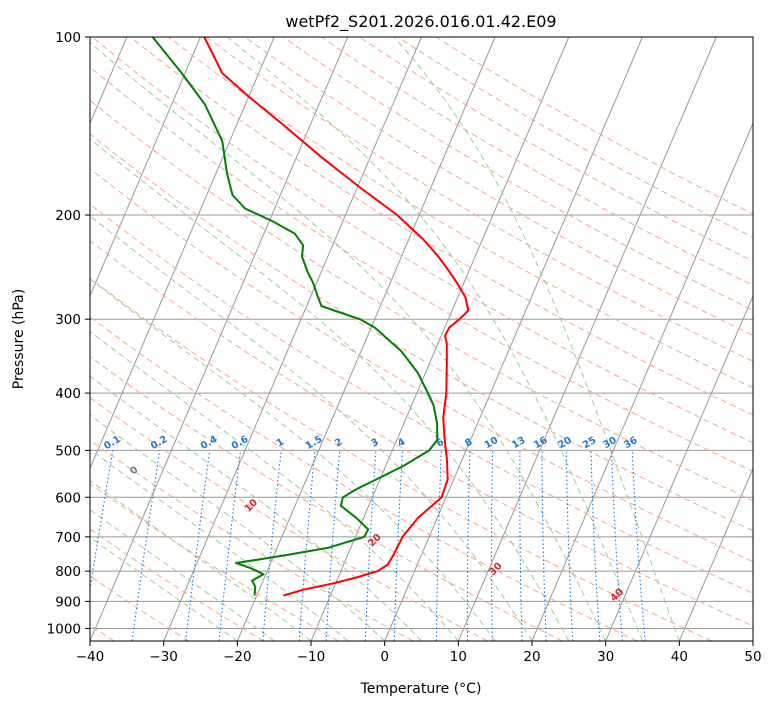 The image size is (775, 708). I want to click on chart-title: wetPf2_S201.2026.016.01.42.E09, so click(420, 22).